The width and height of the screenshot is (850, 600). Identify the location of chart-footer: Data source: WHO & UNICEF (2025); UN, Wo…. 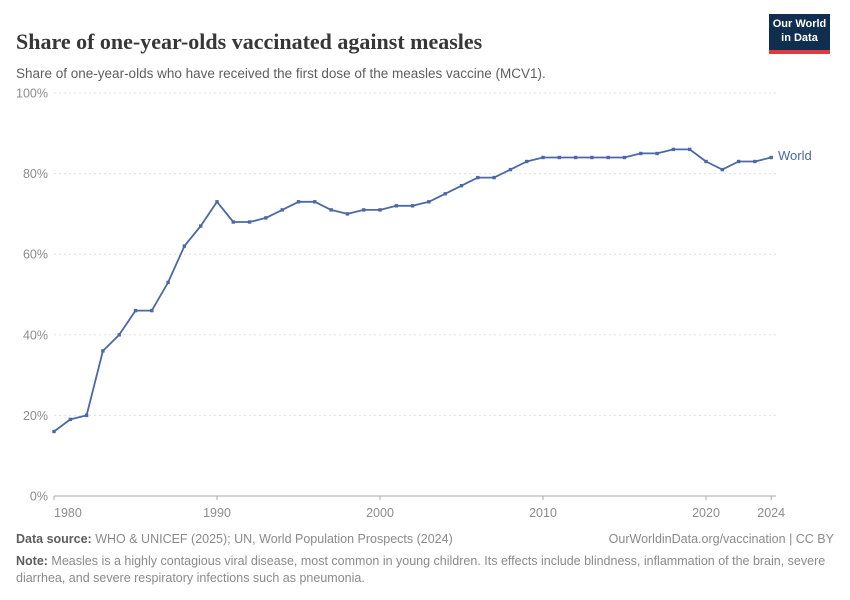
(425, 558).